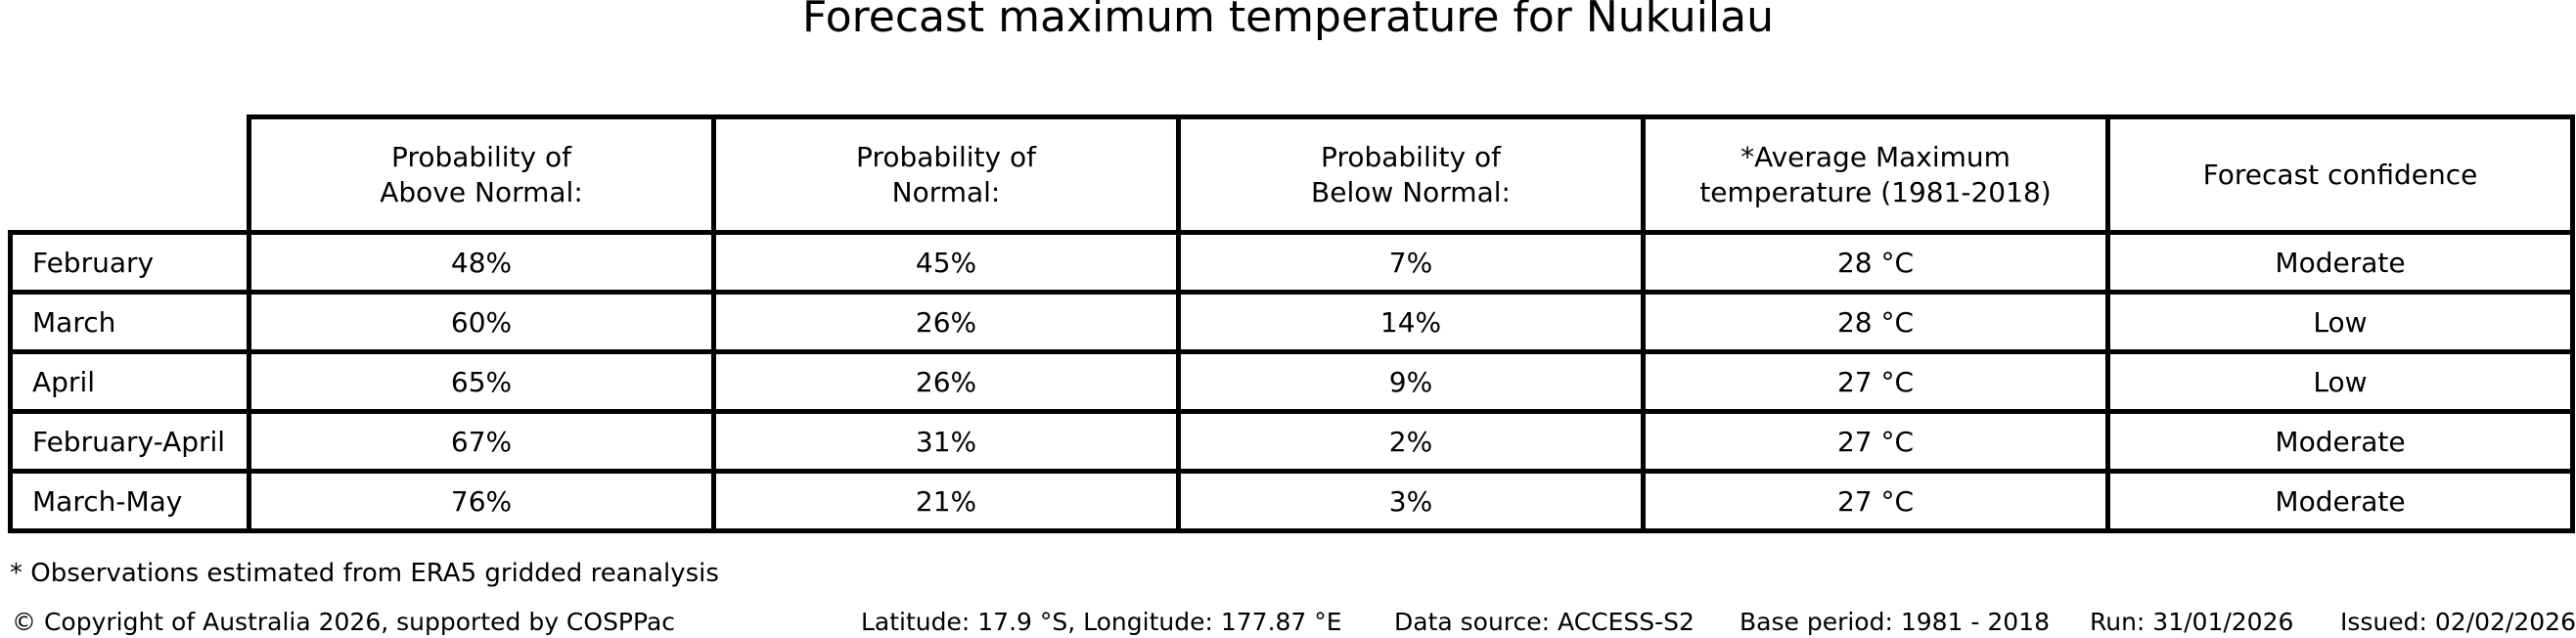 Image resolution: width=2576 pixels, height=638 pixels. I want to click on table-cell-above-normal: 65%, so click(481, 381).